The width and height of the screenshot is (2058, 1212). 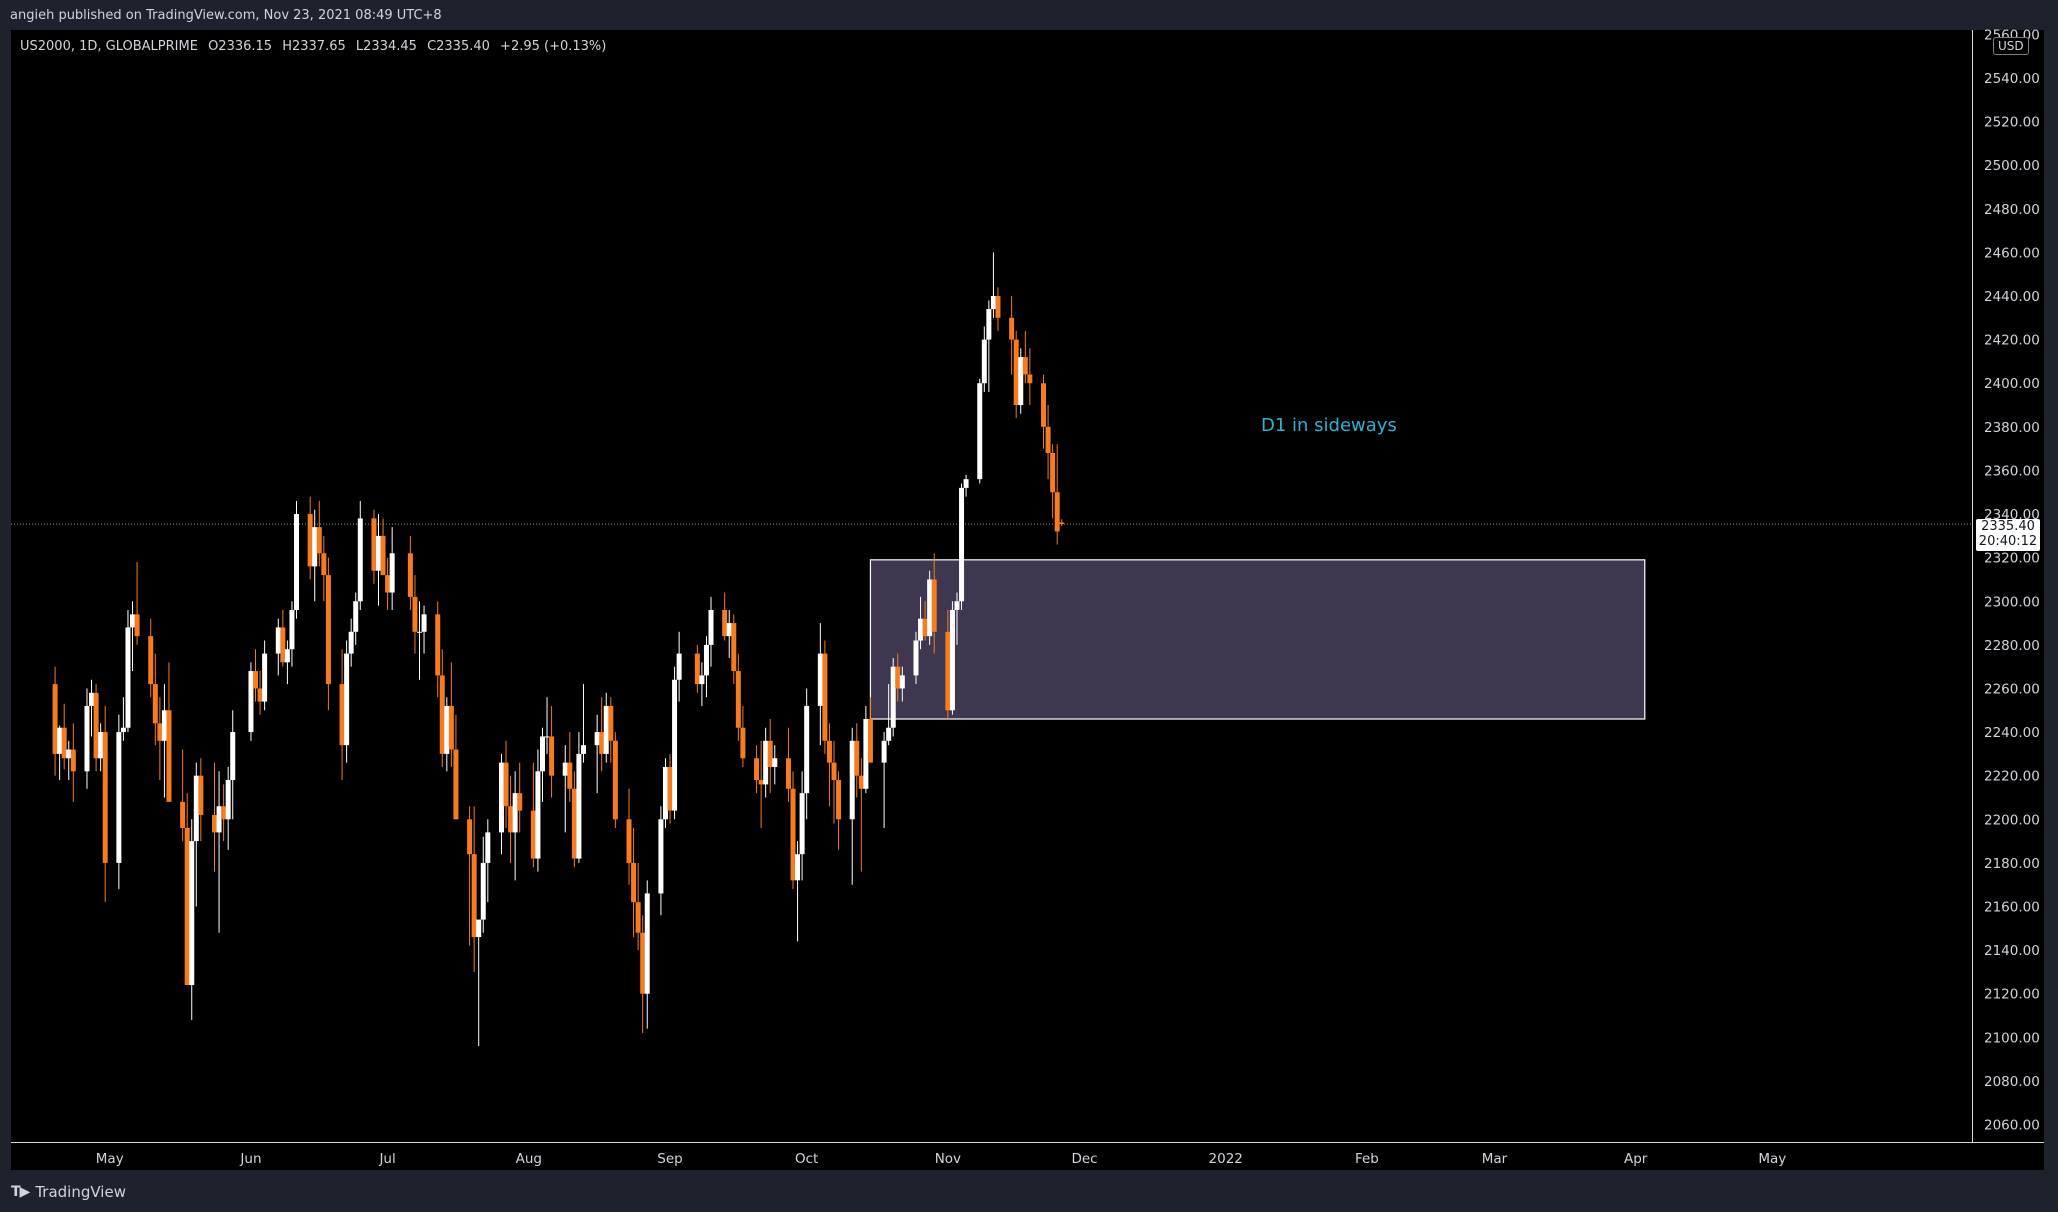 I want to click on price-tick-label: 2240.00, so click(x=2012, y=733).